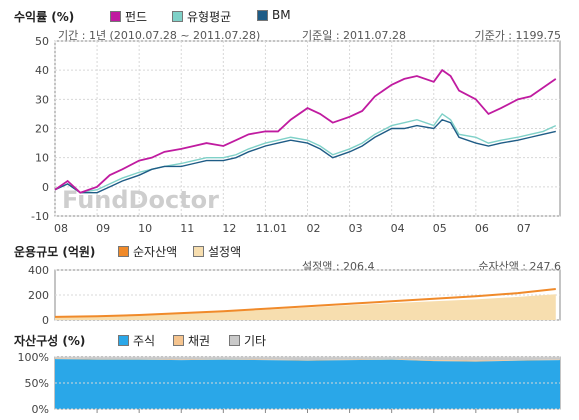 The width and height of the screenshot is (579, 420). I want to click on legend-bm: BM, so click(274, 15).